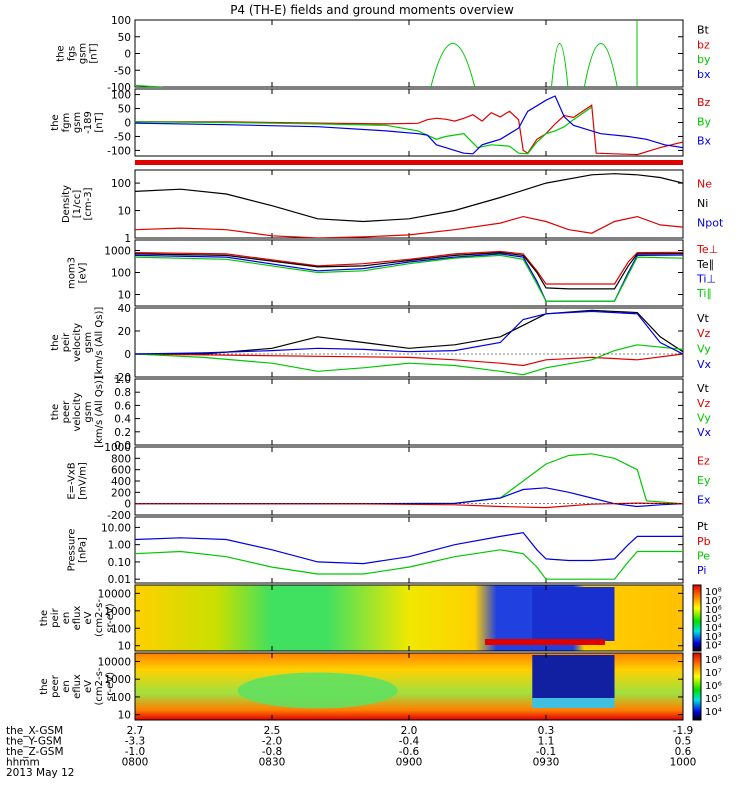  What do you see at coordinates (704, 499) in the screenshot?
I see `legend-efield-2: Ex` at bounding box center [704, 499].